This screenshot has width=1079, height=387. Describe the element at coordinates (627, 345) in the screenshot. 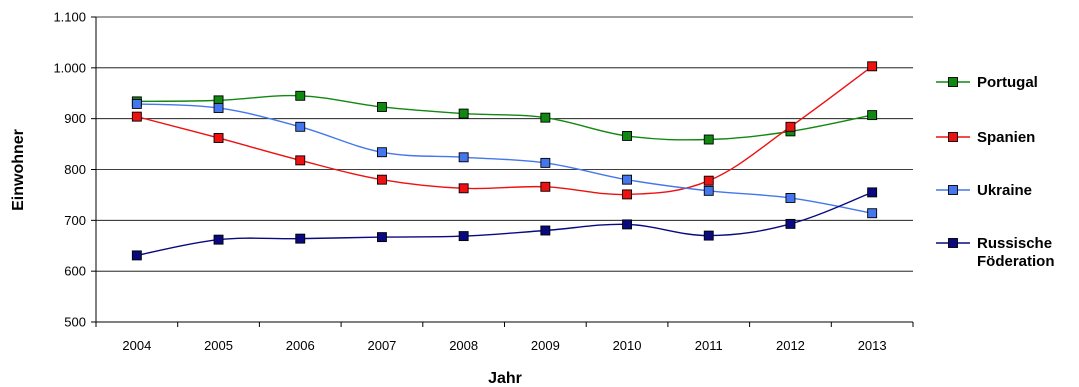

I see `x-tick-label: 2010` at that location.